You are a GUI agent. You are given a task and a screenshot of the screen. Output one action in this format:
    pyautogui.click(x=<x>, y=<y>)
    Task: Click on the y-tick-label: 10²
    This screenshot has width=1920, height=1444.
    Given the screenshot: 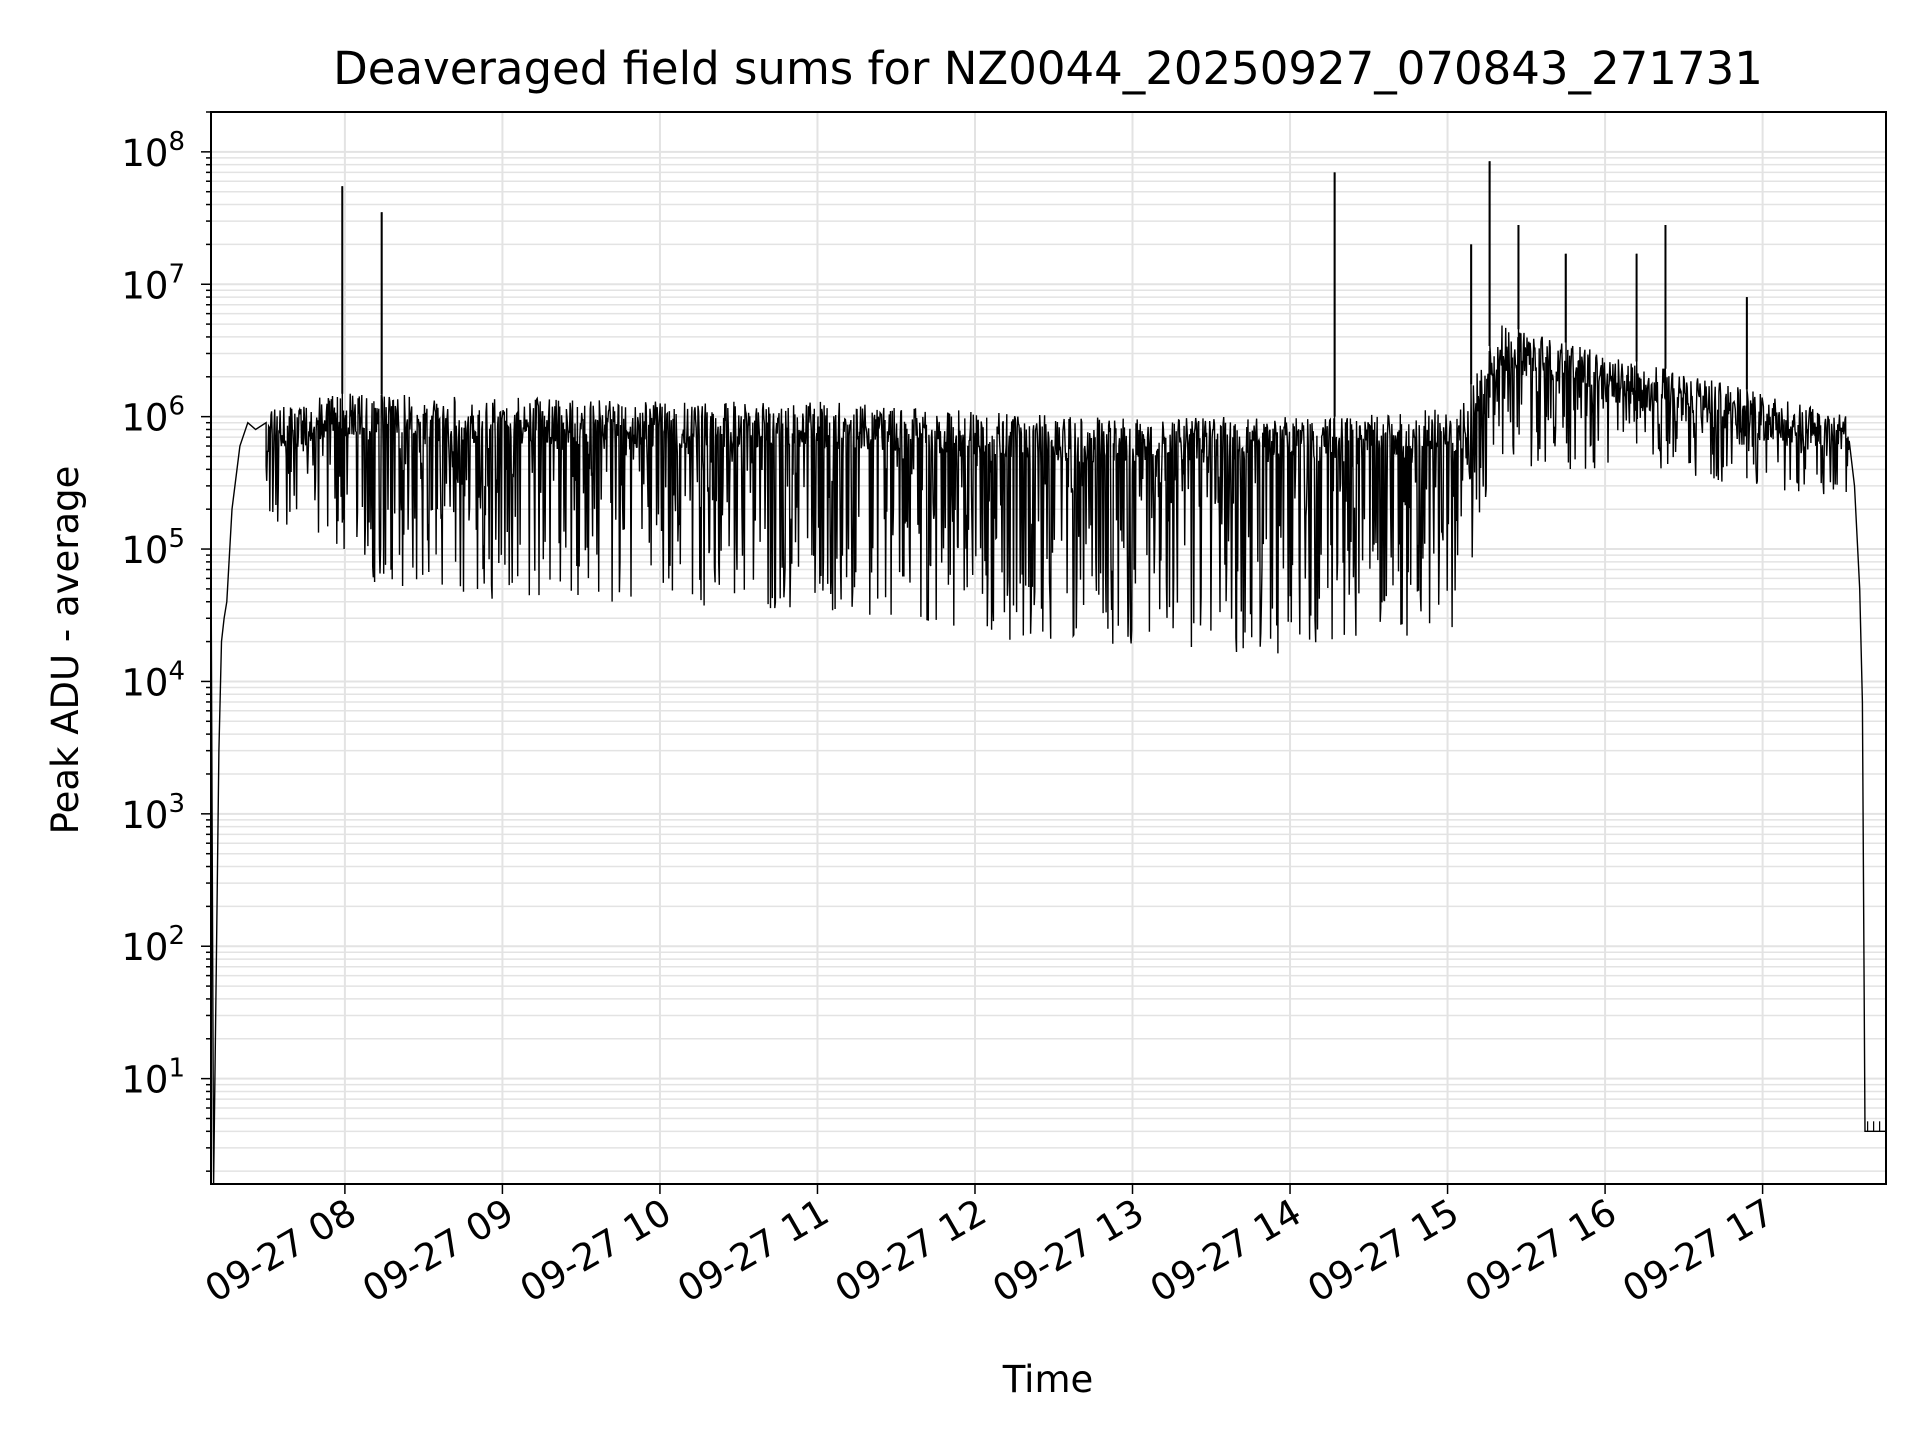 What is the action you would take?
    pyautogui.click(x=153, y=945)
    